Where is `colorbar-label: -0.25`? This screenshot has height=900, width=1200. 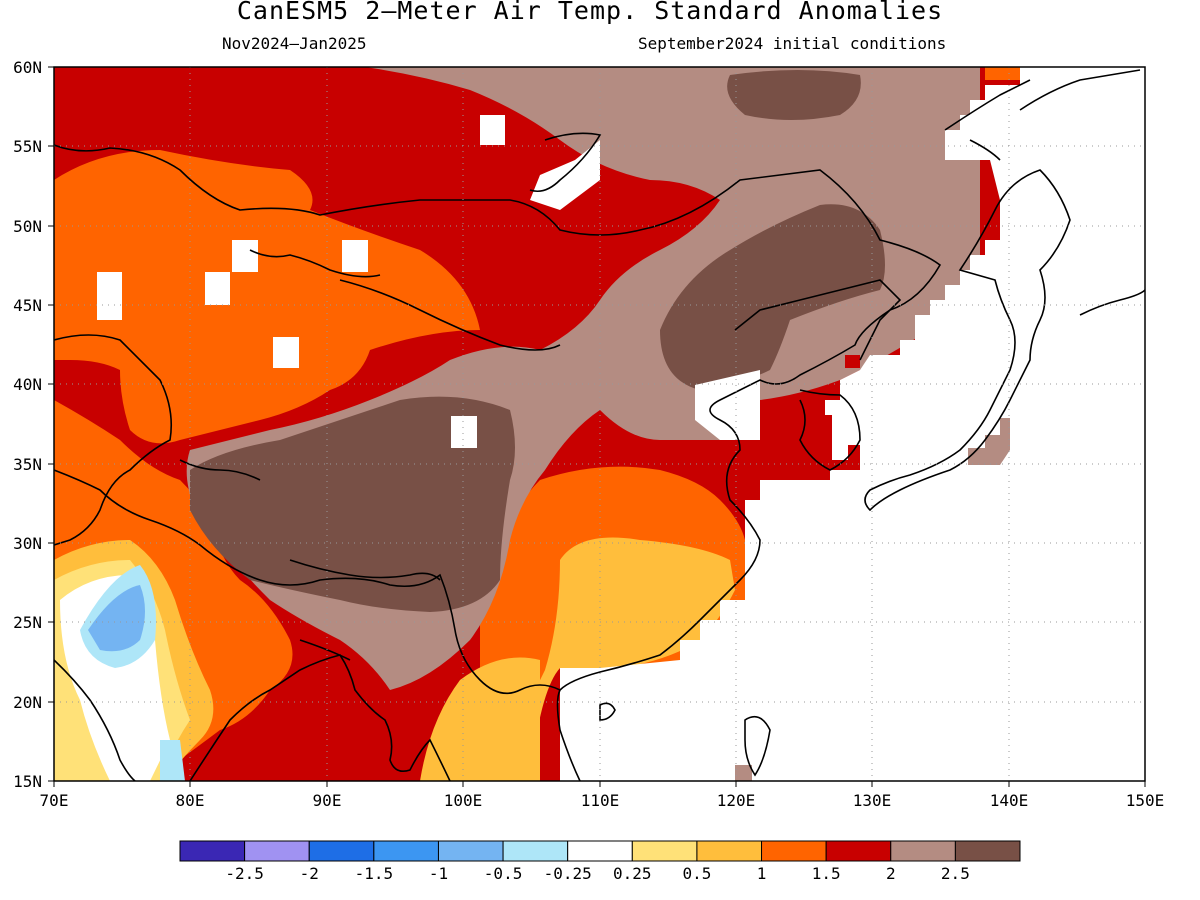
colorbar-label: -0.25 is located at coordinates (568, 873).